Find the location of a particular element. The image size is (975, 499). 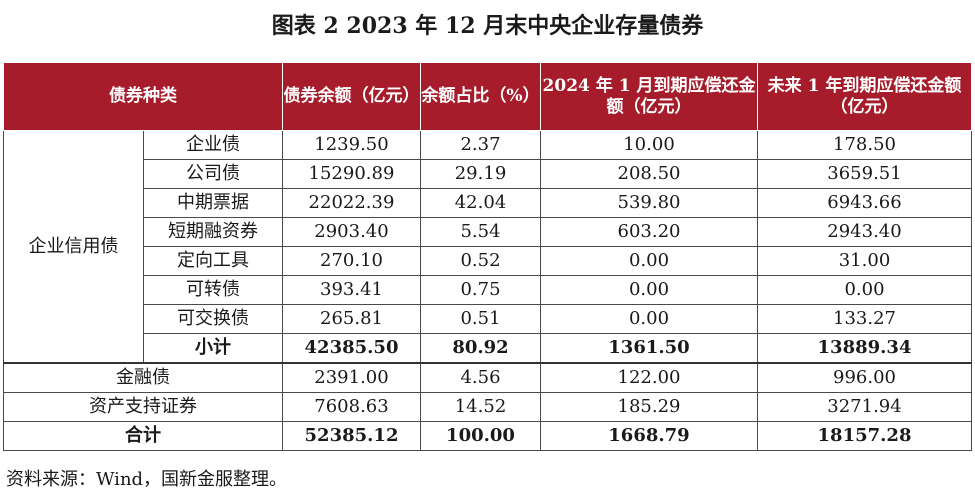

subtotal-jan-due: 1361.50 is located at coordinates (649, 348).